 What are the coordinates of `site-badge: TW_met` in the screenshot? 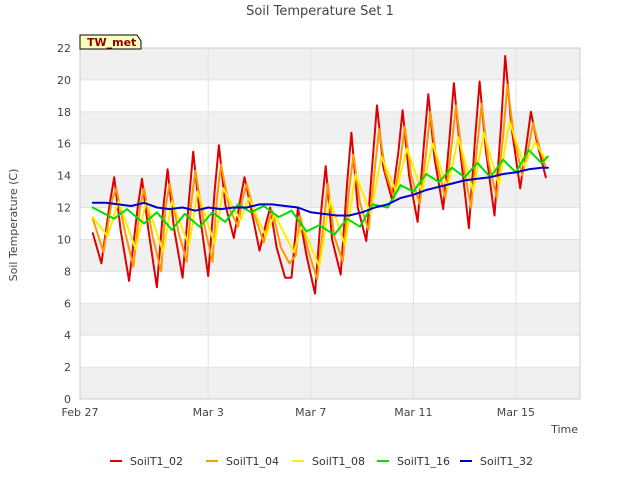 It's located at (110, 42).